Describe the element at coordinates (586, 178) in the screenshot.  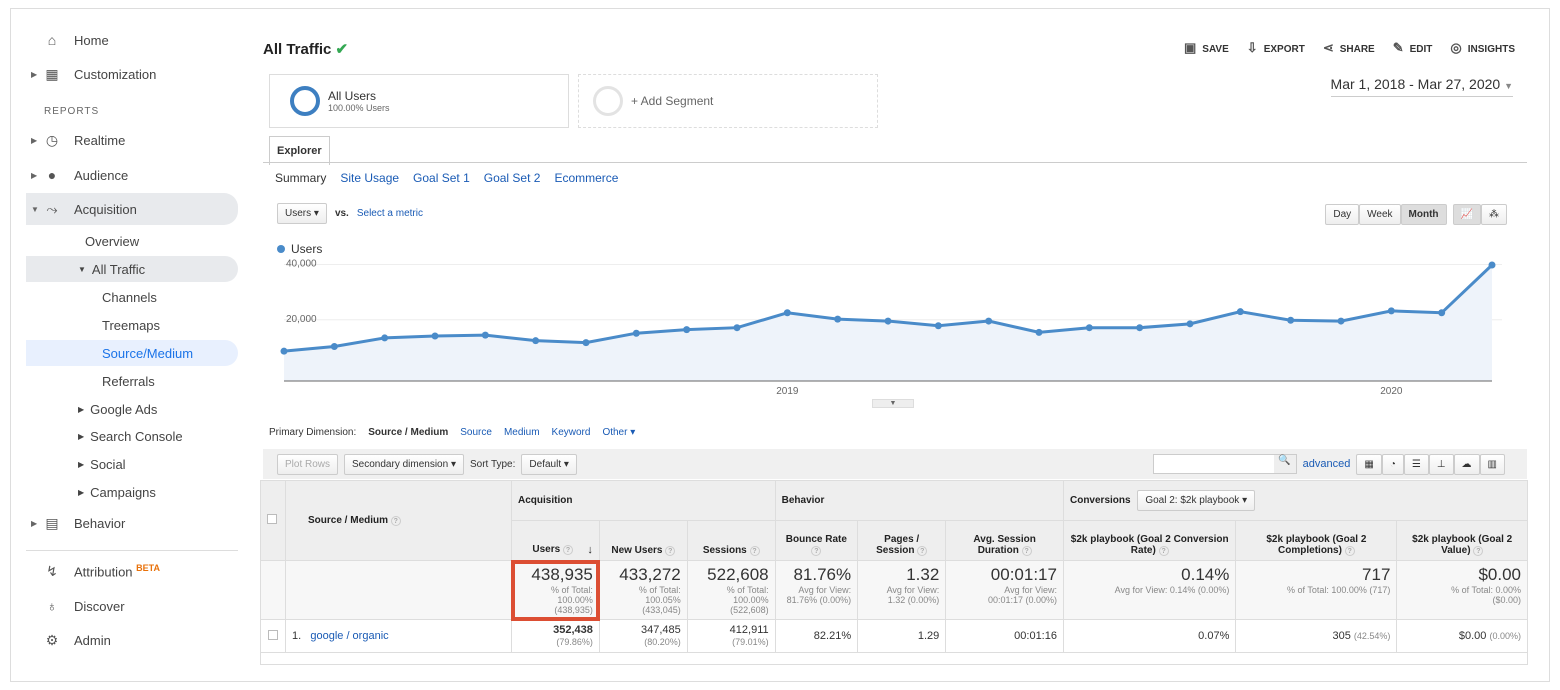
I see `tab-ecommerce: Ecommerce` at that location.